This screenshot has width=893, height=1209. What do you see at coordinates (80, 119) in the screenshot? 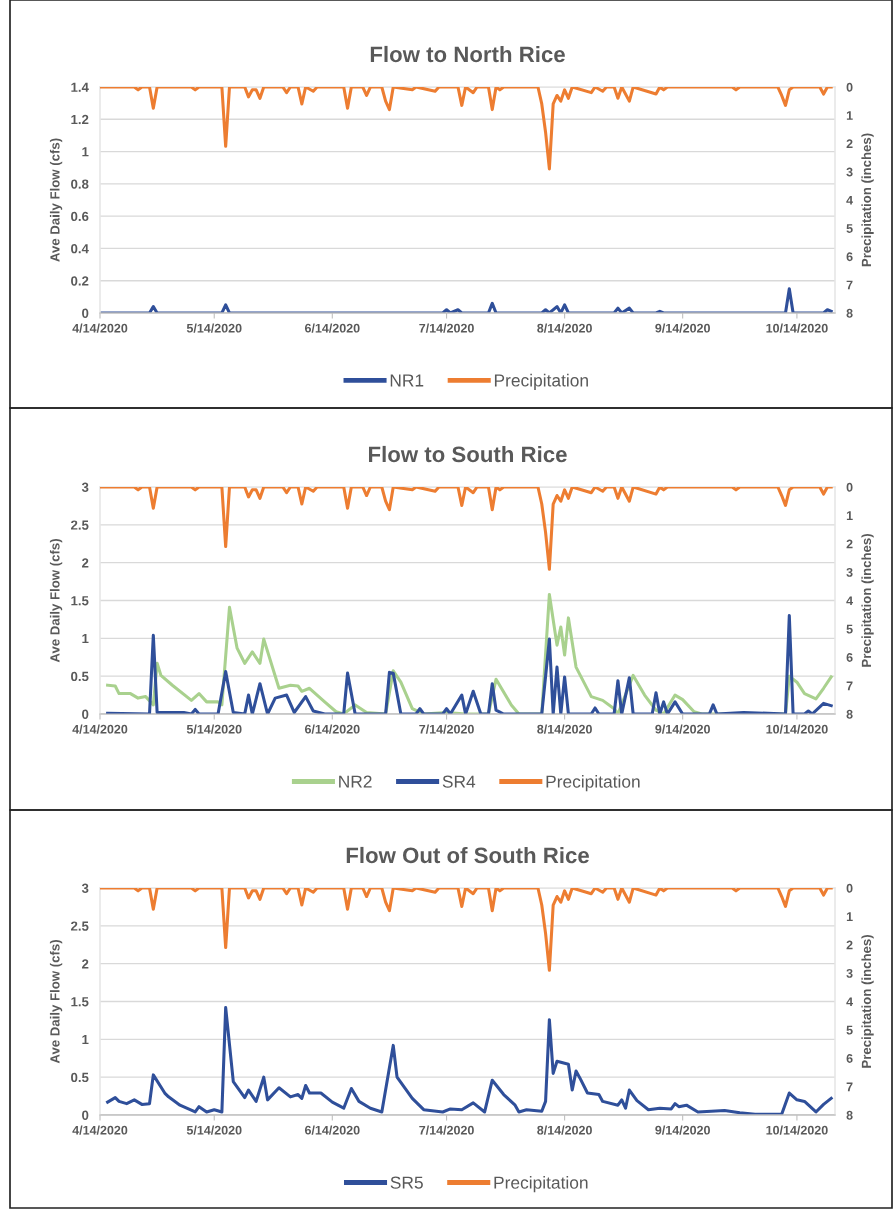
I see `y-tick-label: 1.2` at bounding box center [80, 119].